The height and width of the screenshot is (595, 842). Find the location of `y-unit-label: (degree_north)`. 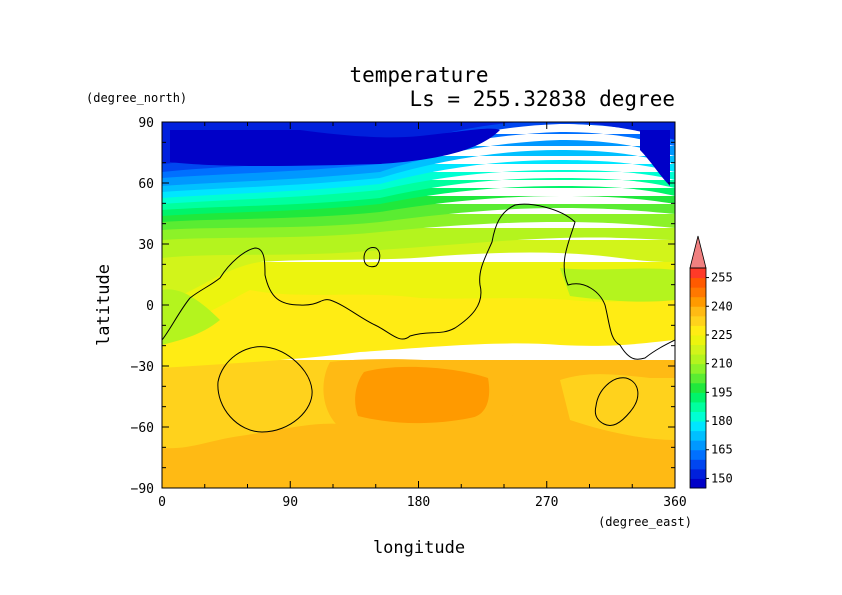

y-unit-label: (degree_north) is located at coordinates (136, 98).